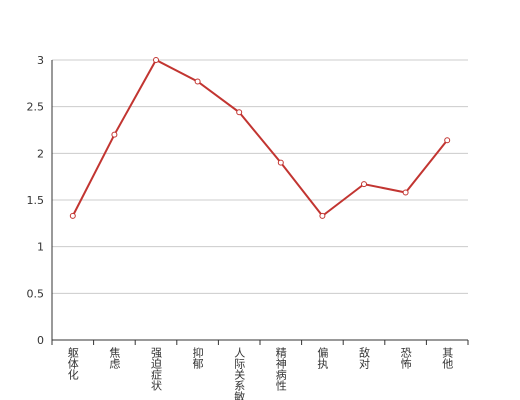 The image size is (520, 400). Describe the element at coordinates (114, 358) in the screenshot. I see `x-tick-label: 焦虑` at that location.